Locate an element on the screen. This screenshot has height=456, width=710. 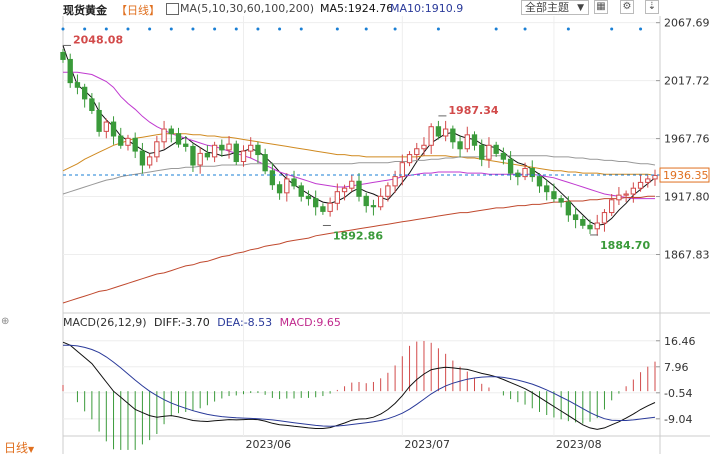
period-selector-button: 日线▼ is located at coordinates (19, 447).